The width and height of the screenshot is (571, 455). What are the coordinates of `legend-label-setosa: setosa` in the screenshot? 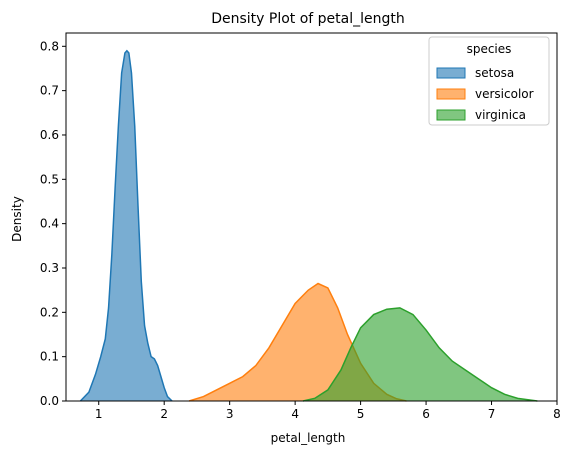 It's located at (494, 73).